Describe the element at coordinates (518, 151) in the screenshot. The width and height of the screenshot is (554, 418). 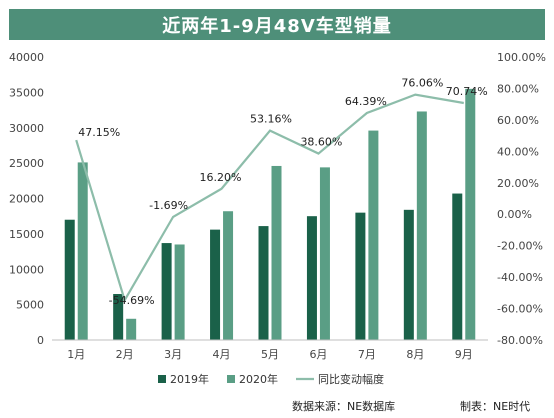
I see `right-tick-label: 40.00%` at that location.